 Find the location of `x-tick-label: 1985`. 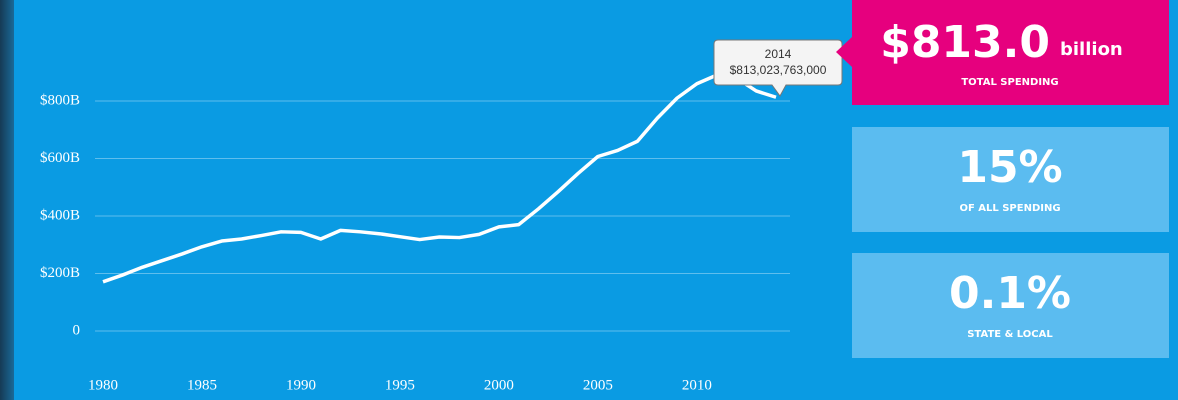

x-tick-label: 1985 is located at coordinates (202, 385).